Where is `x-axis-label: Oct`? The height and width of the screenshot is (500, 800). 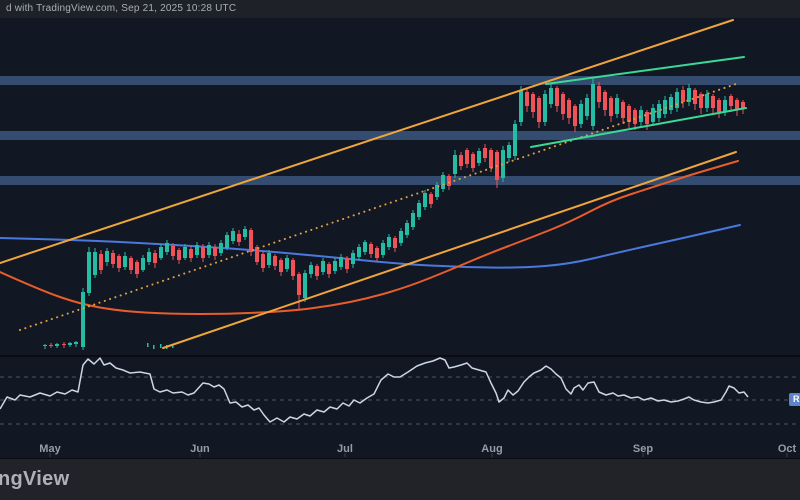 x-axis-label: Oct is located at coordinates (787, 449).